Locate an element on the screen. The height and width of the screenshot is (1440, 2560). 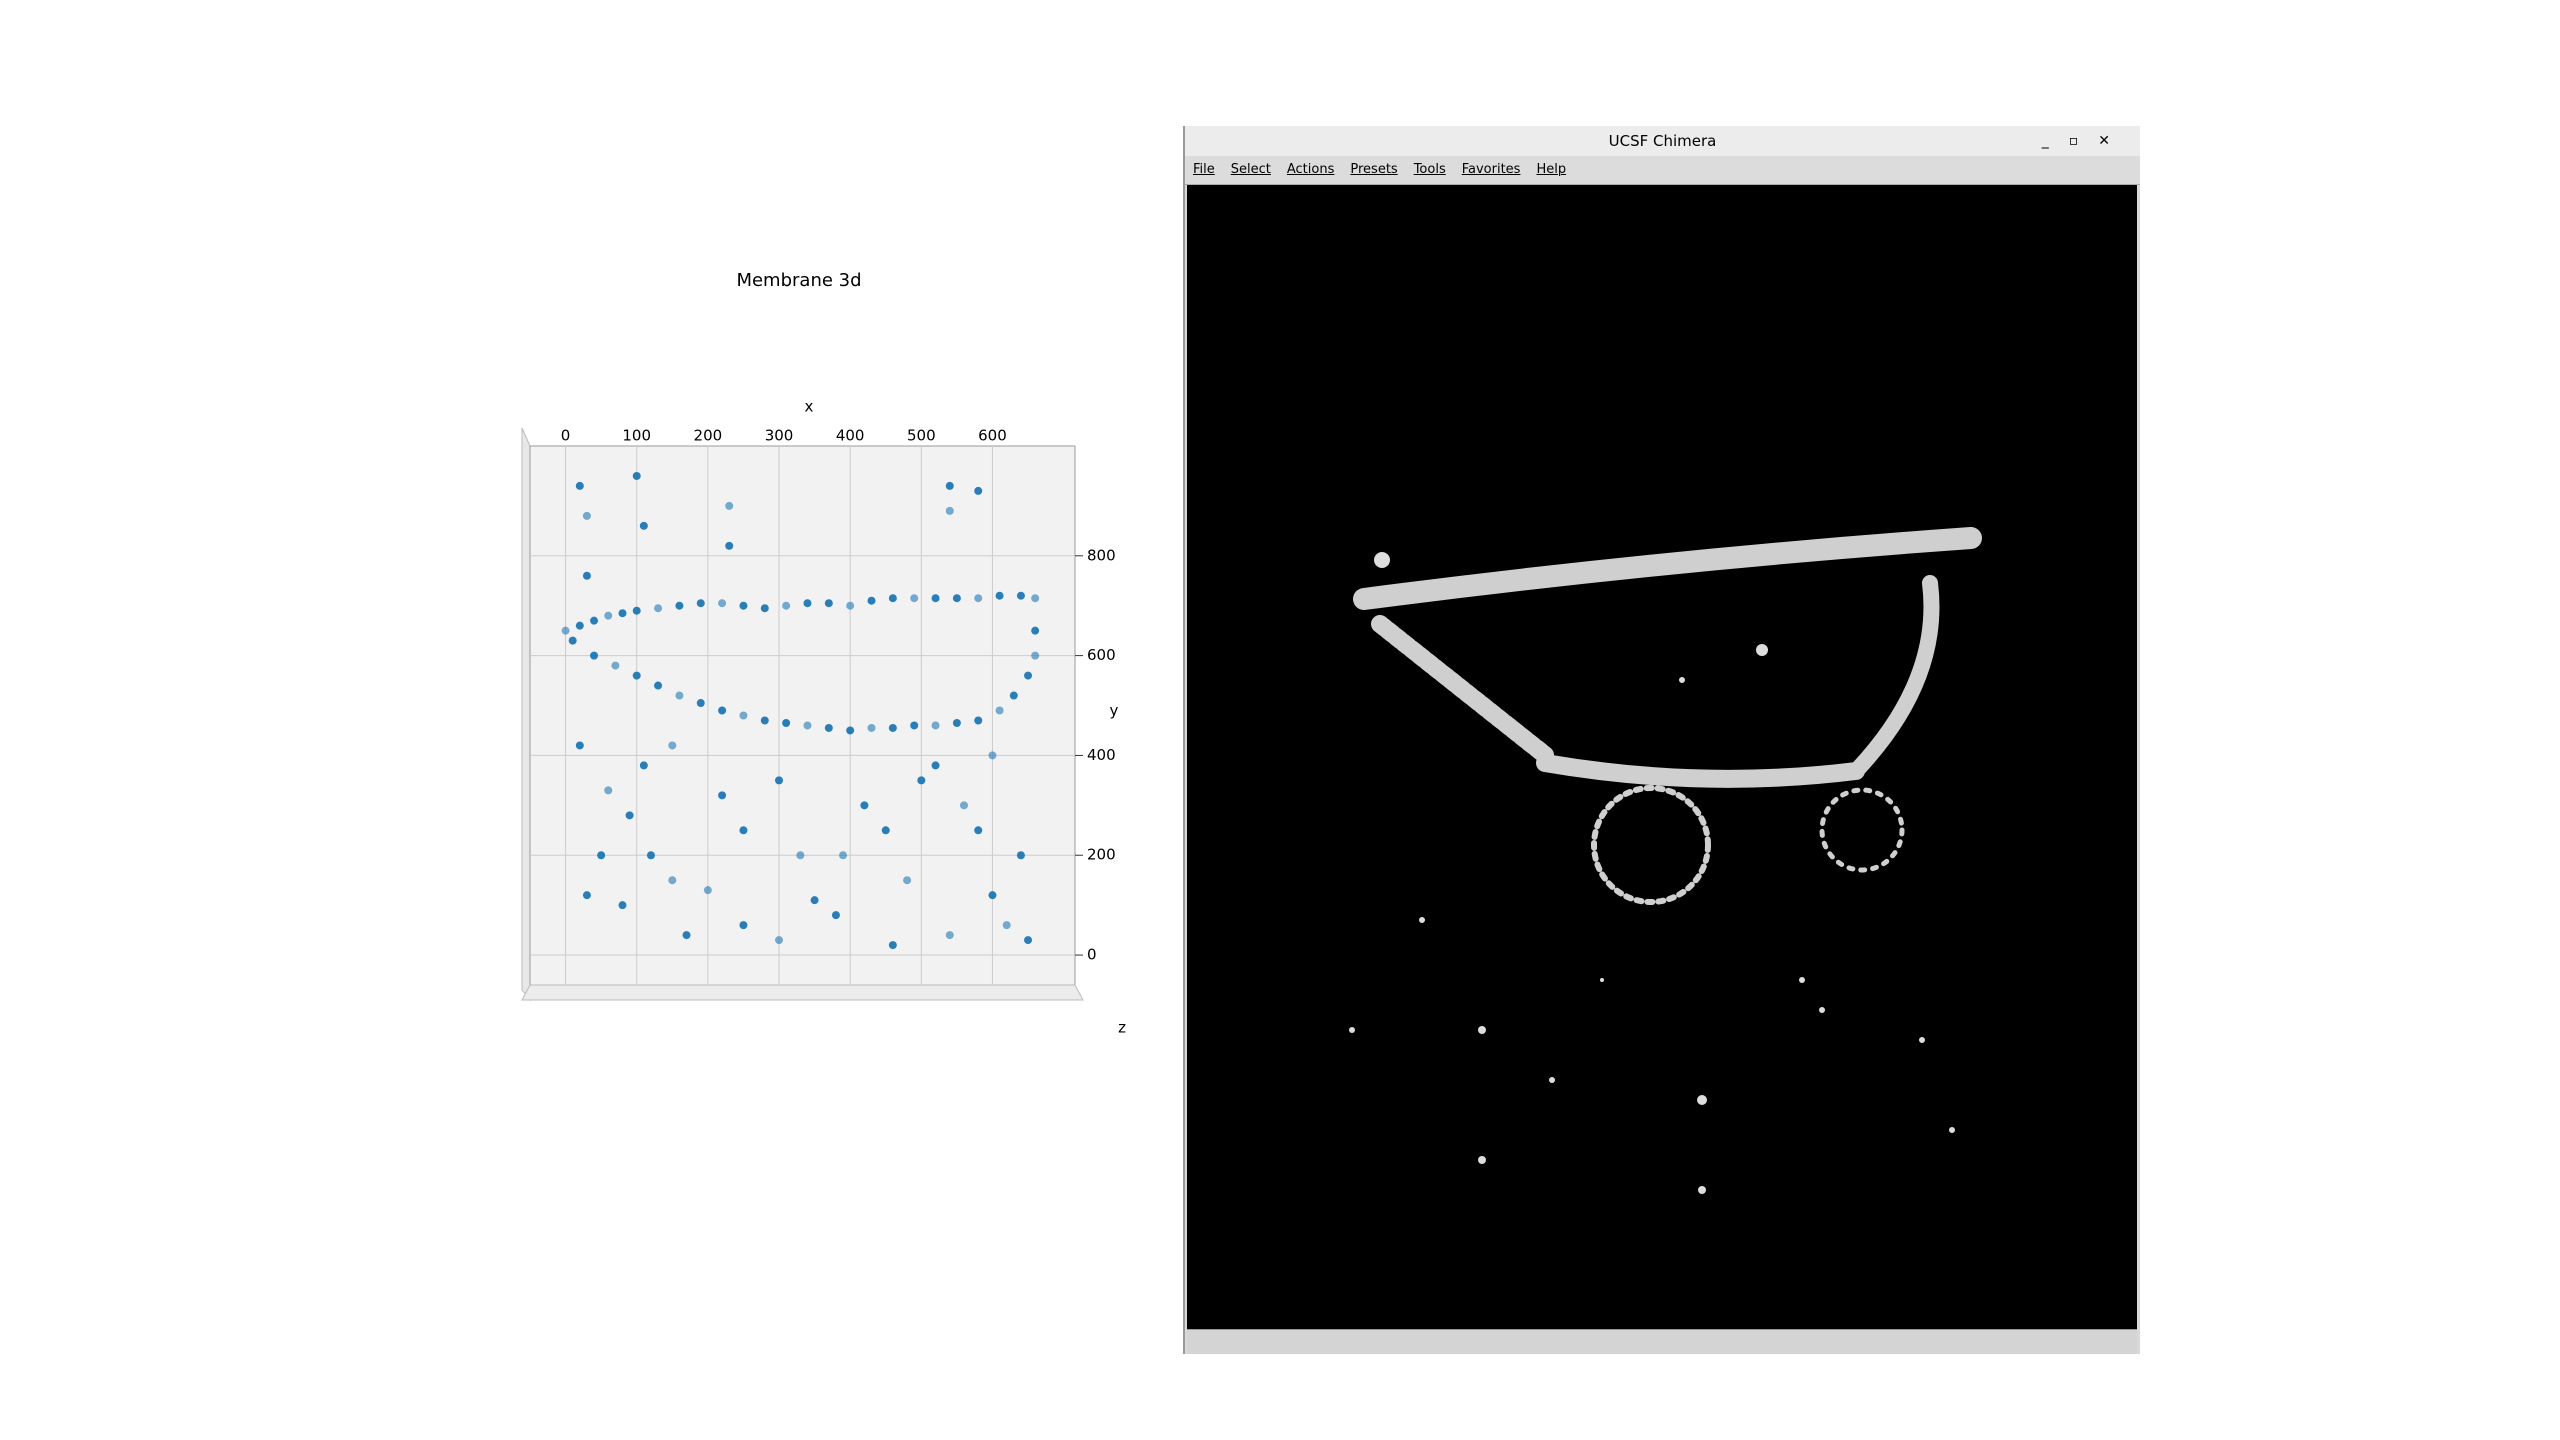
status-bar is located at coordinates (1662, 1341).